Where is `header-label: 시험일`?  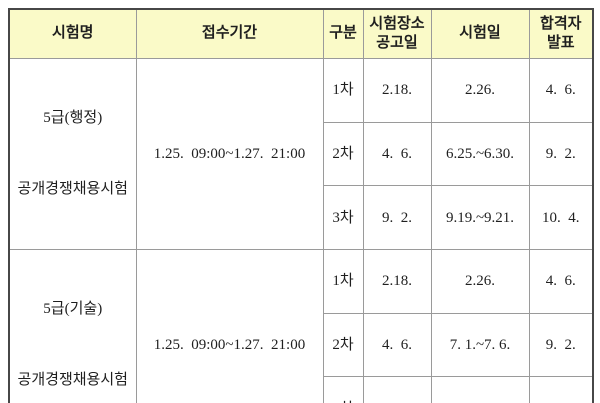 header-label: 시험일 is located at coordinates (480, 33).